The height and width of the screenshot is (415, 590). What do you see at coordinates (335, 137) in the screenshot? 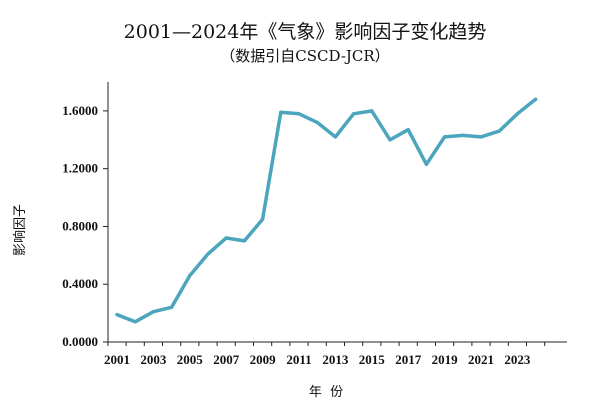
I see `data-point-2013` at bounding box center [335, 137].